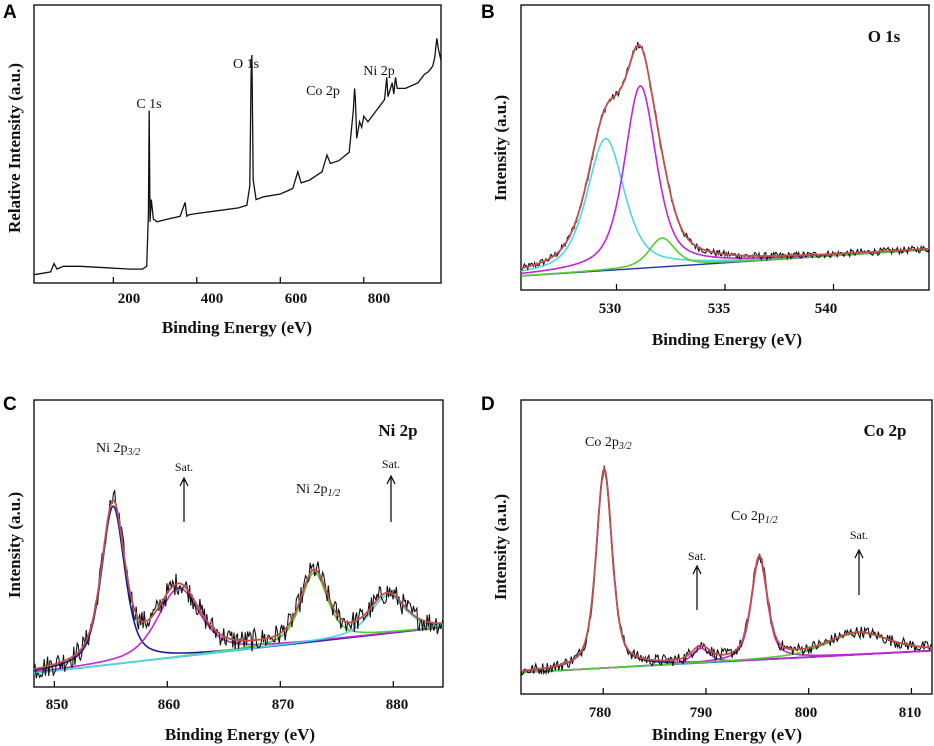 Image resolution: width=934 pixels, height=746 pixels. What do you see at coordinates (859, 535) in the screenshot?
I see `panel-d-sat-label-2: Sat.` at bounding box center [859, 535].